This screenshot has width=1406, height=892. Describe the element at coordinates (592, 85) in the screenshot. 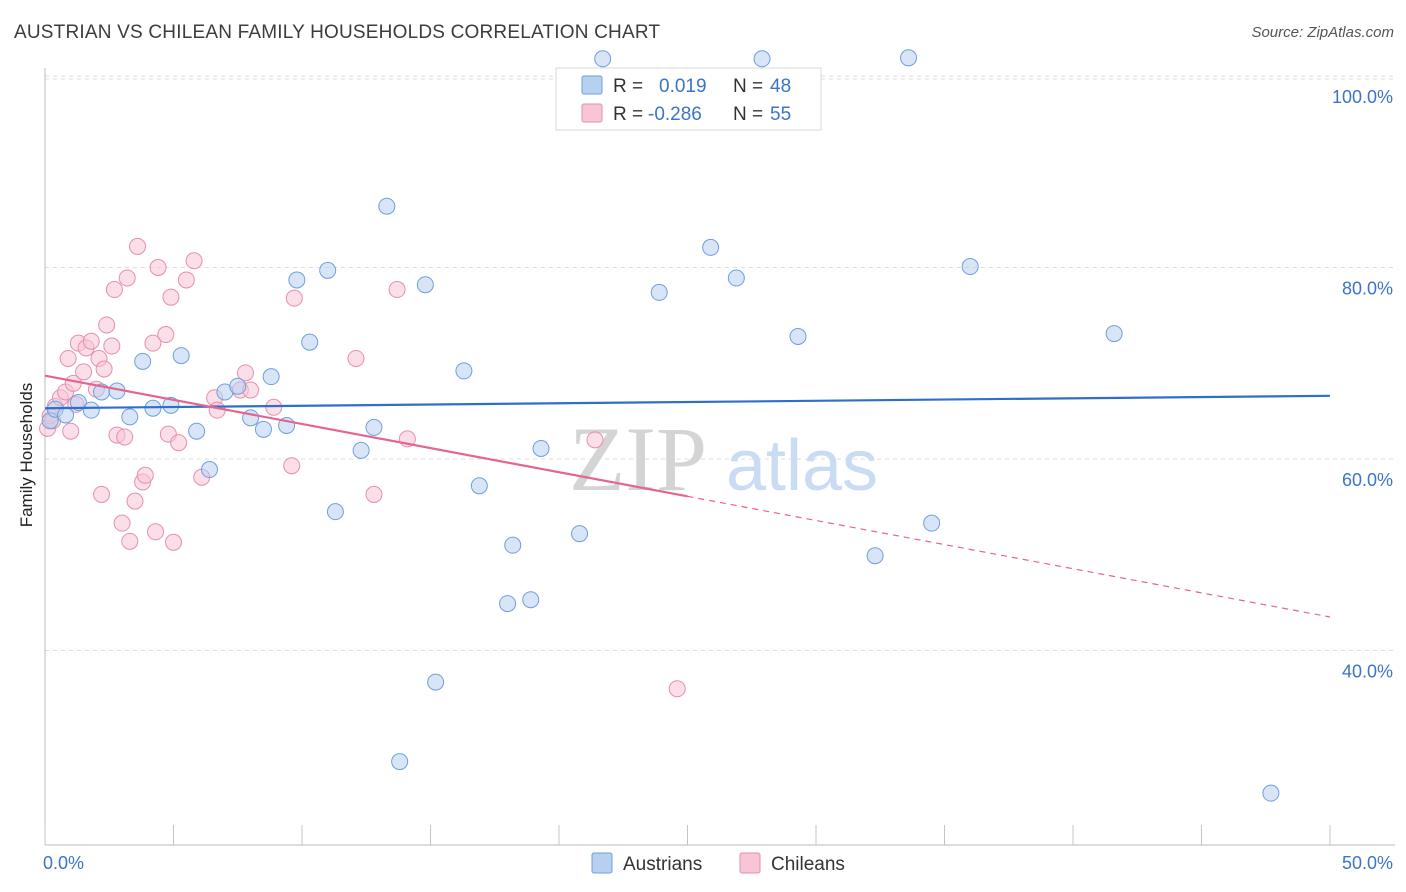

I see `legend-swatch-austrians` at that location.